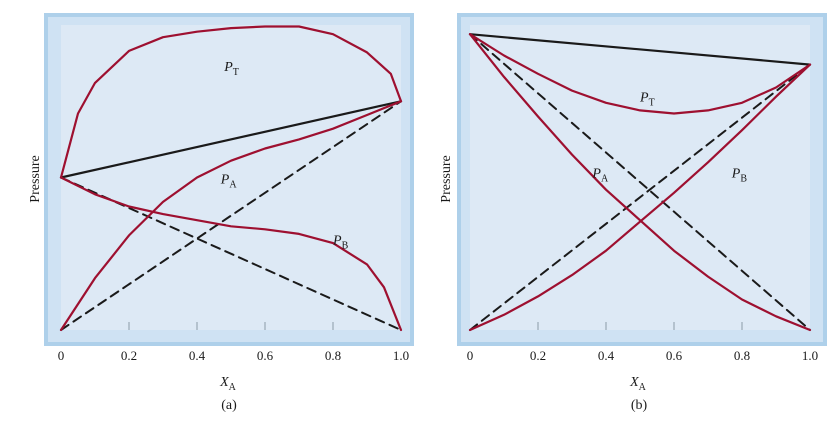 This screenshot has height=421, width=838. I want to click on x-ticks-a: 0 0.2 0.4 0.6 0.8 1.0, so click(233, 342).